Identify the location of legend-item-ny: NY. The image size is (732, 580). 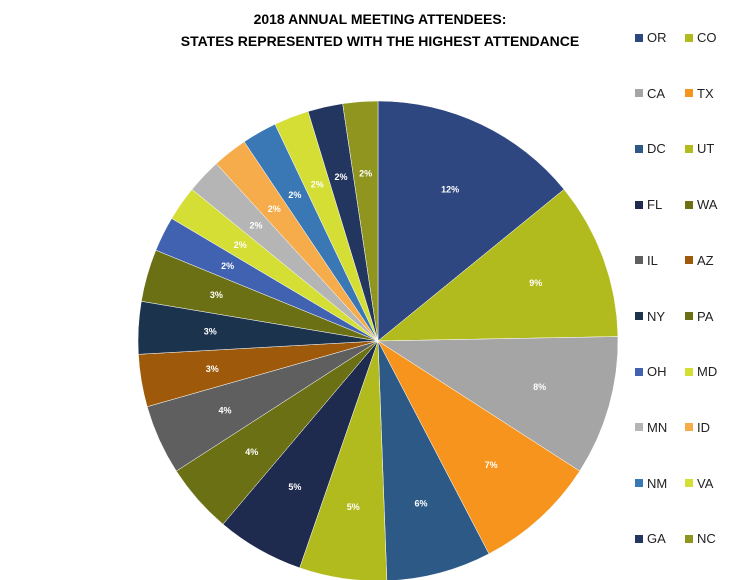
(650, 316).